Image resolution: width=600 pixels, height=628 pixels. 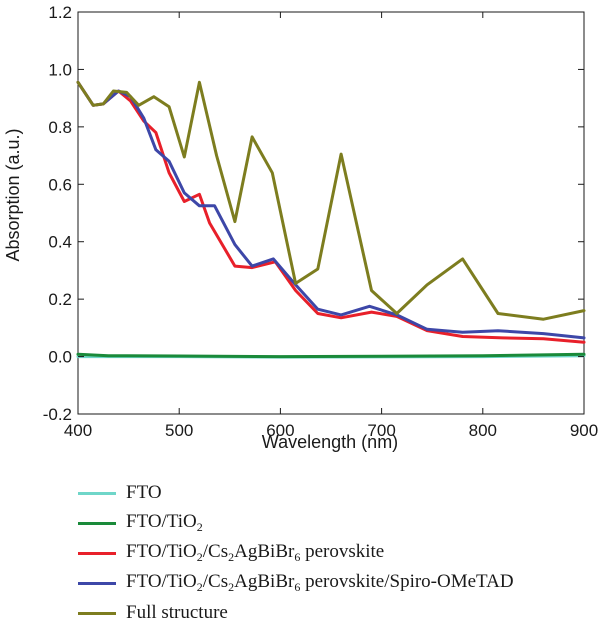 What do you see at coordinates (179, 430) in the screenshot?
I see `x-tick-label: 500` at bounding box center [179, 430].